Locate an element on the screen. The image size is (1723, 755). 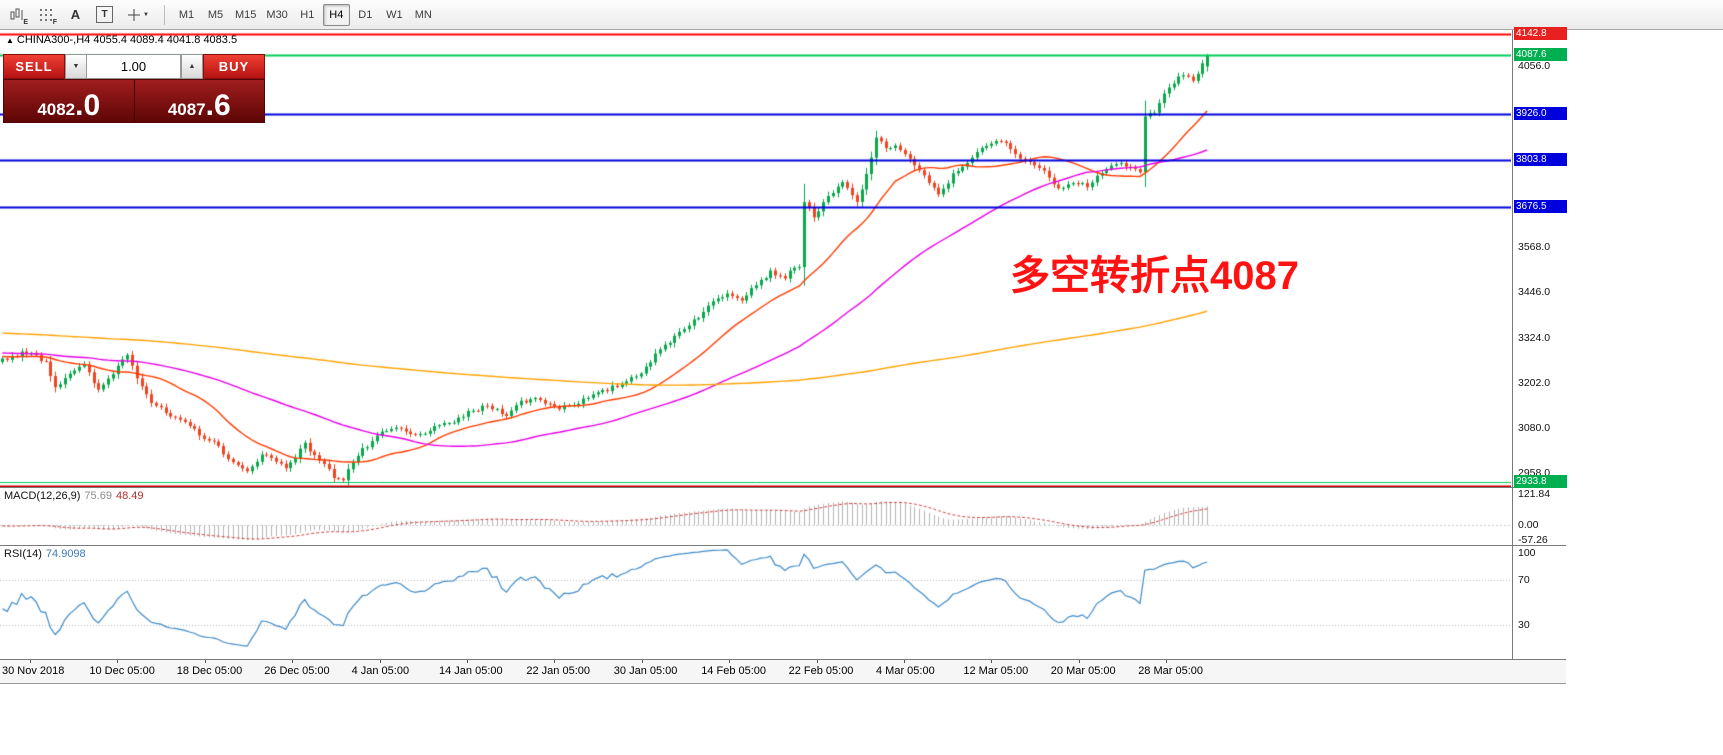
bid-main-digits: 4082 is located at coordinates (56, 109).